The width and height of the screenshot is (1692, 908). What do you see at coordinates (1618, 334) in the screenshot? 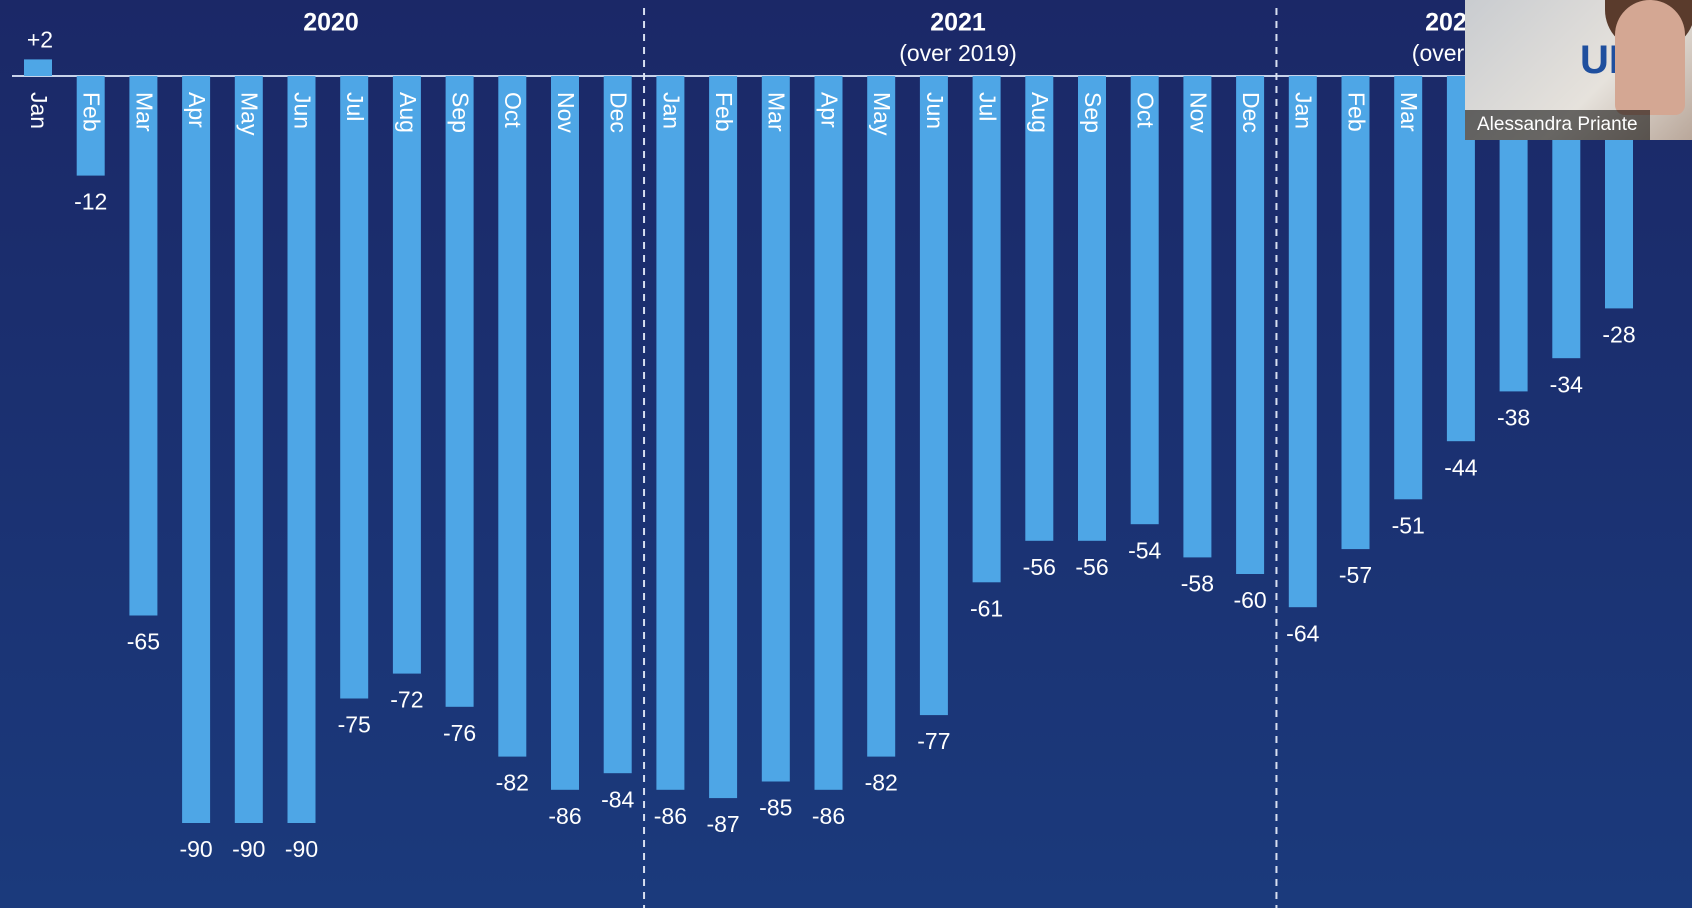
I see `value-label: -28` at bounding box center [1618, 334].